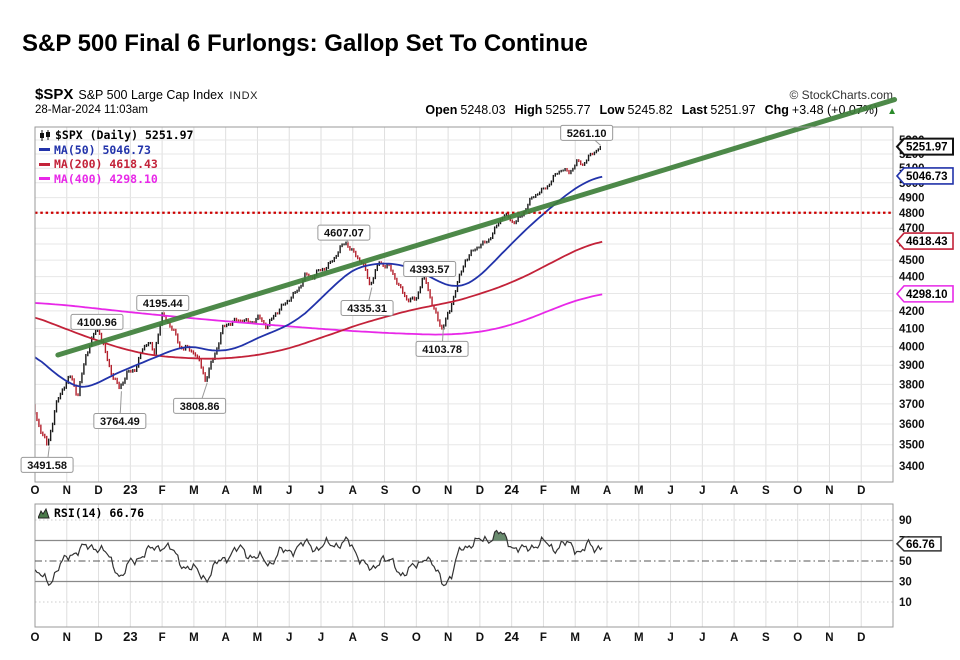 This screenshot has height=660, width=960. Describe the element at coordinates (636, 110) in the screenshot. I see `quote-low: Low 5245.82` at that location.